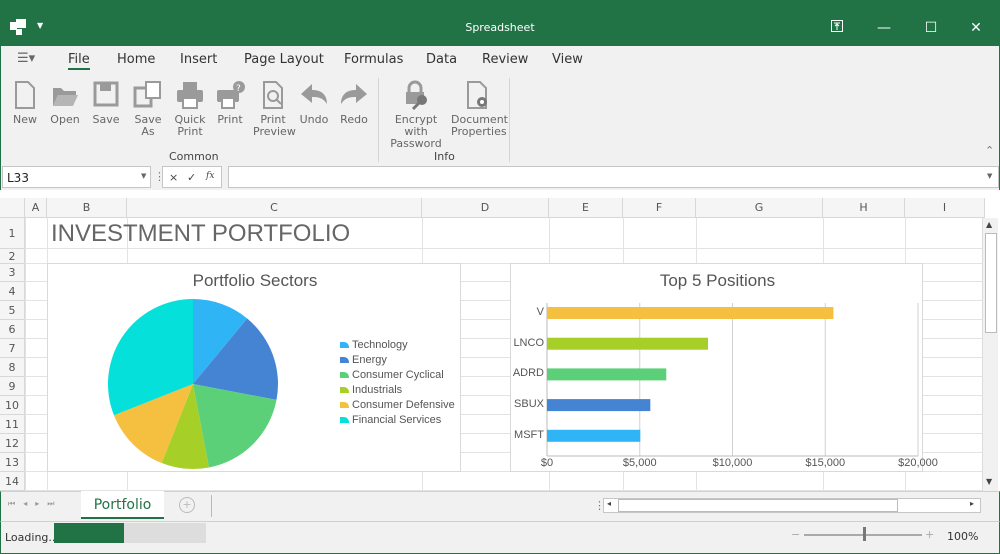 The image size is (1000, 554). What do you see at coordinates (690, 313) in the screenshot?
I see `bar-v` at bounding box center [690, 313].